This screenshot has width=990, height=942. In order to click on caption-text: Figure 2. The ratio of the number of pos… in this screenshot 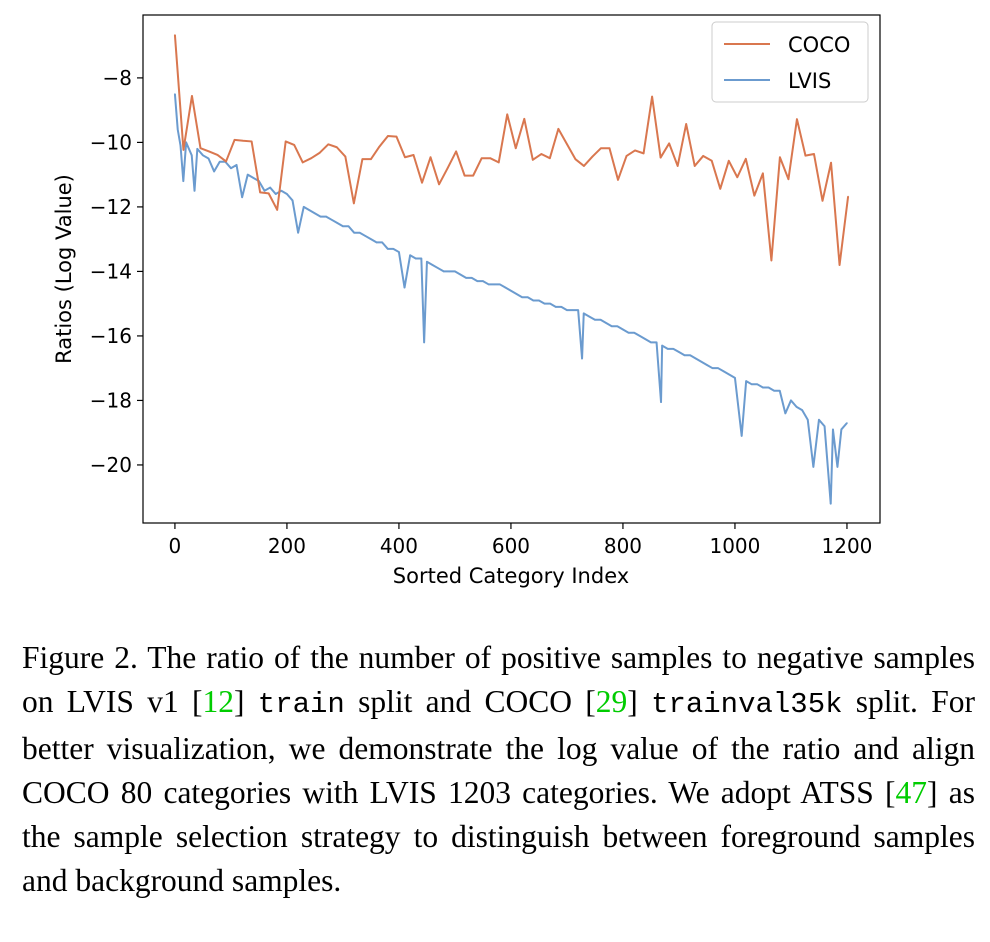, I will do `click(498, 679)`.